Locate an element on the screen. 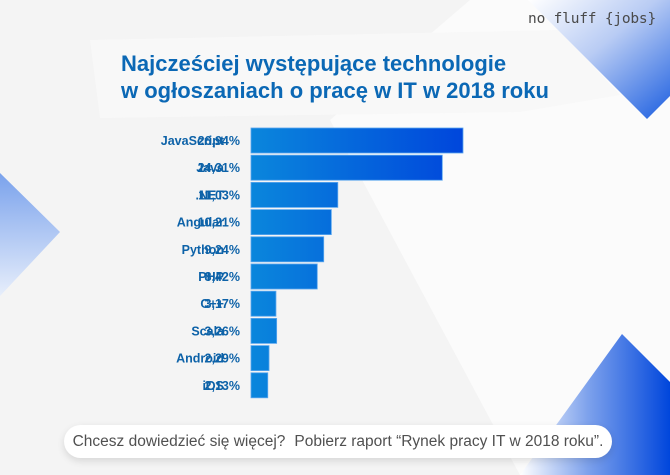 The width and height of the screenshot is (670, 475). value-label: 11,03% is located at coordinates (219, 195).